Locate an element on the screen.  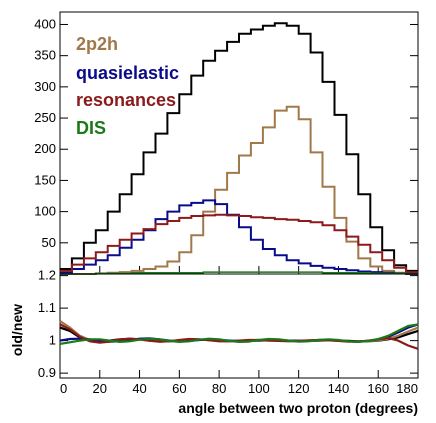
main-ytick-label: 400 is located at coordinates (45, 23).